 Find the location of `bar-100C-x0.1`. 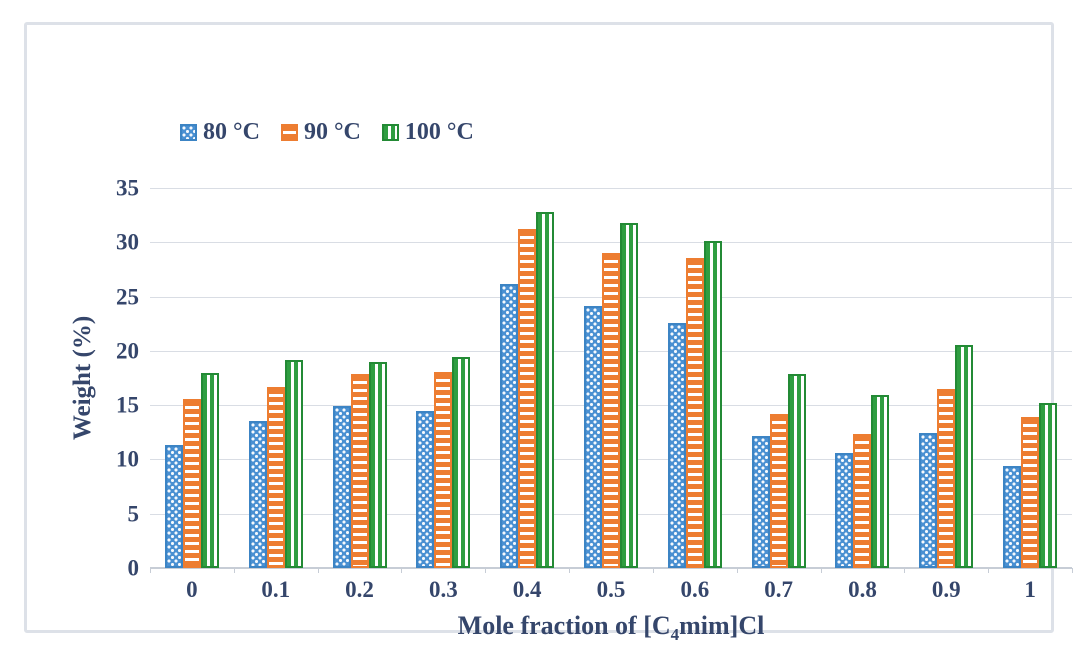

bar-100C-x0.1 is located at coordinates (293, 463).